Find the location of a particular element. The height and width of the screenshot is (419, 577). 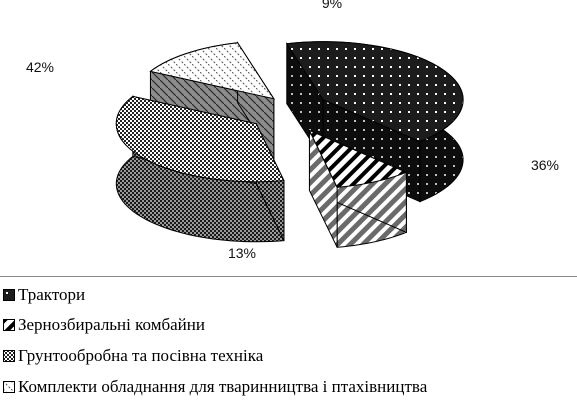

legend-swatch-dots-icon is located at coordinates (9, 295).